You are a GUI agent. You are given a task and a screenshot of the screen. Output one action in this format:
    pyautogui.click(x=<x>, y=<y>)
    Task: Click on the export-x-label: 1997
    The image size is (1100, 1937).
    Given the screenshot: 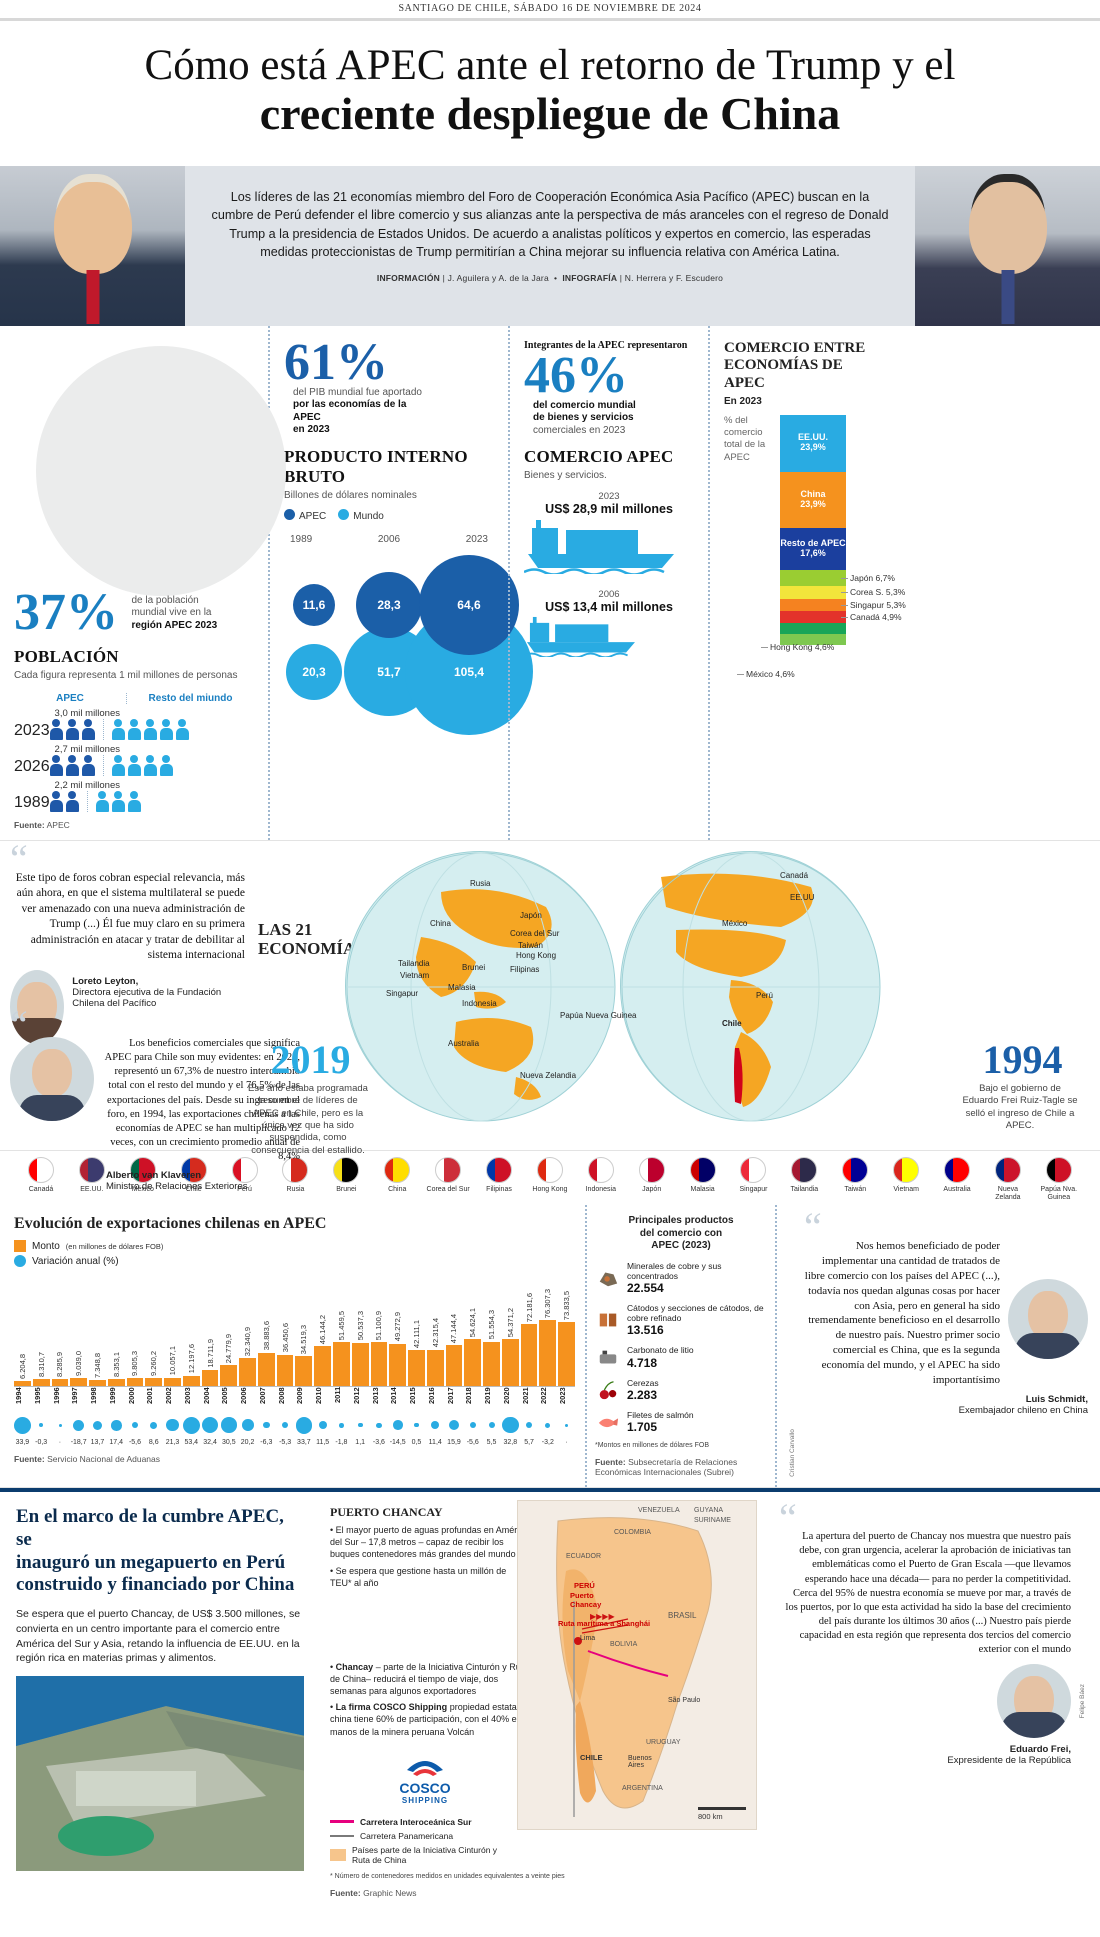 What is the action you would take?
    pyautogui.click(x=75, y=1395)
    